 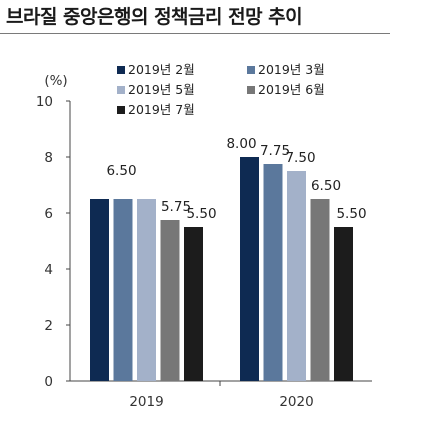 I want to click on legend-label: 2019년 7월, so click(x=161, y=109).